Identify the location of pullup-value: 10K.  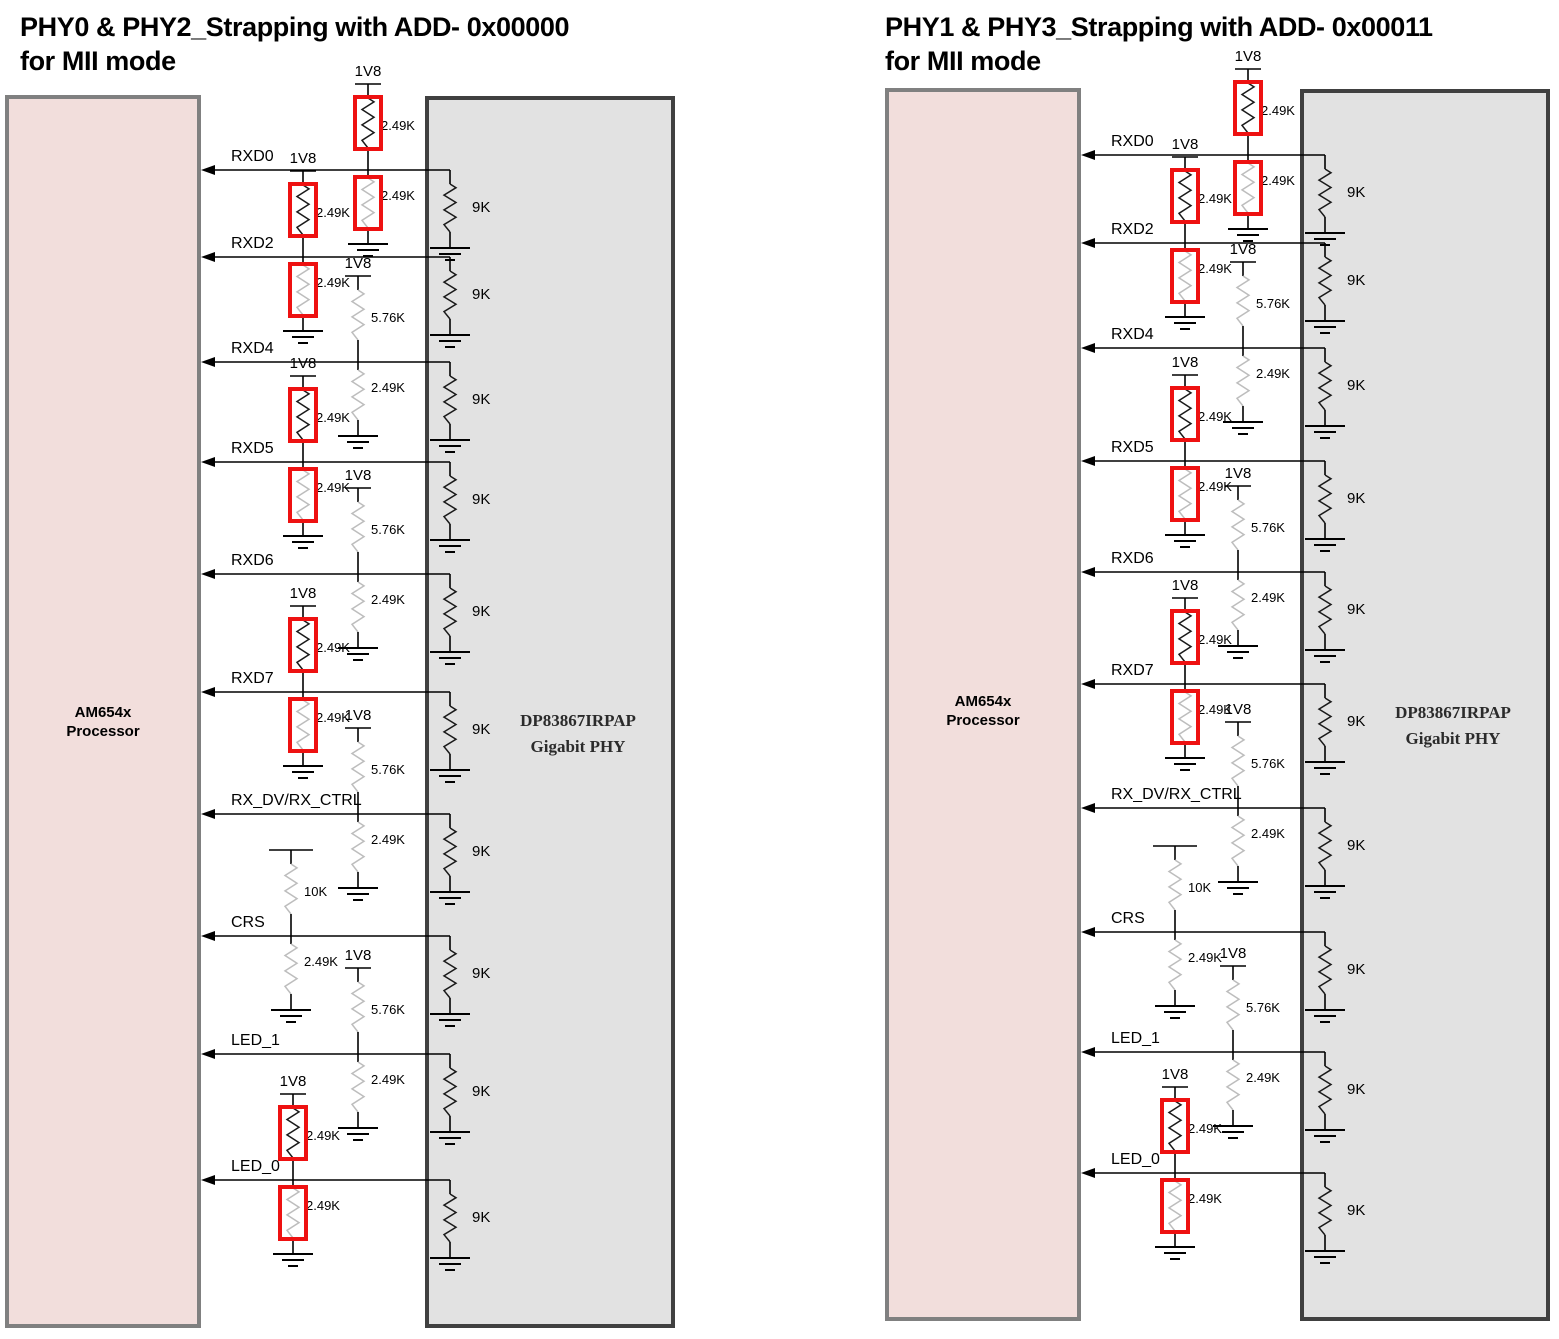
(315, 891).